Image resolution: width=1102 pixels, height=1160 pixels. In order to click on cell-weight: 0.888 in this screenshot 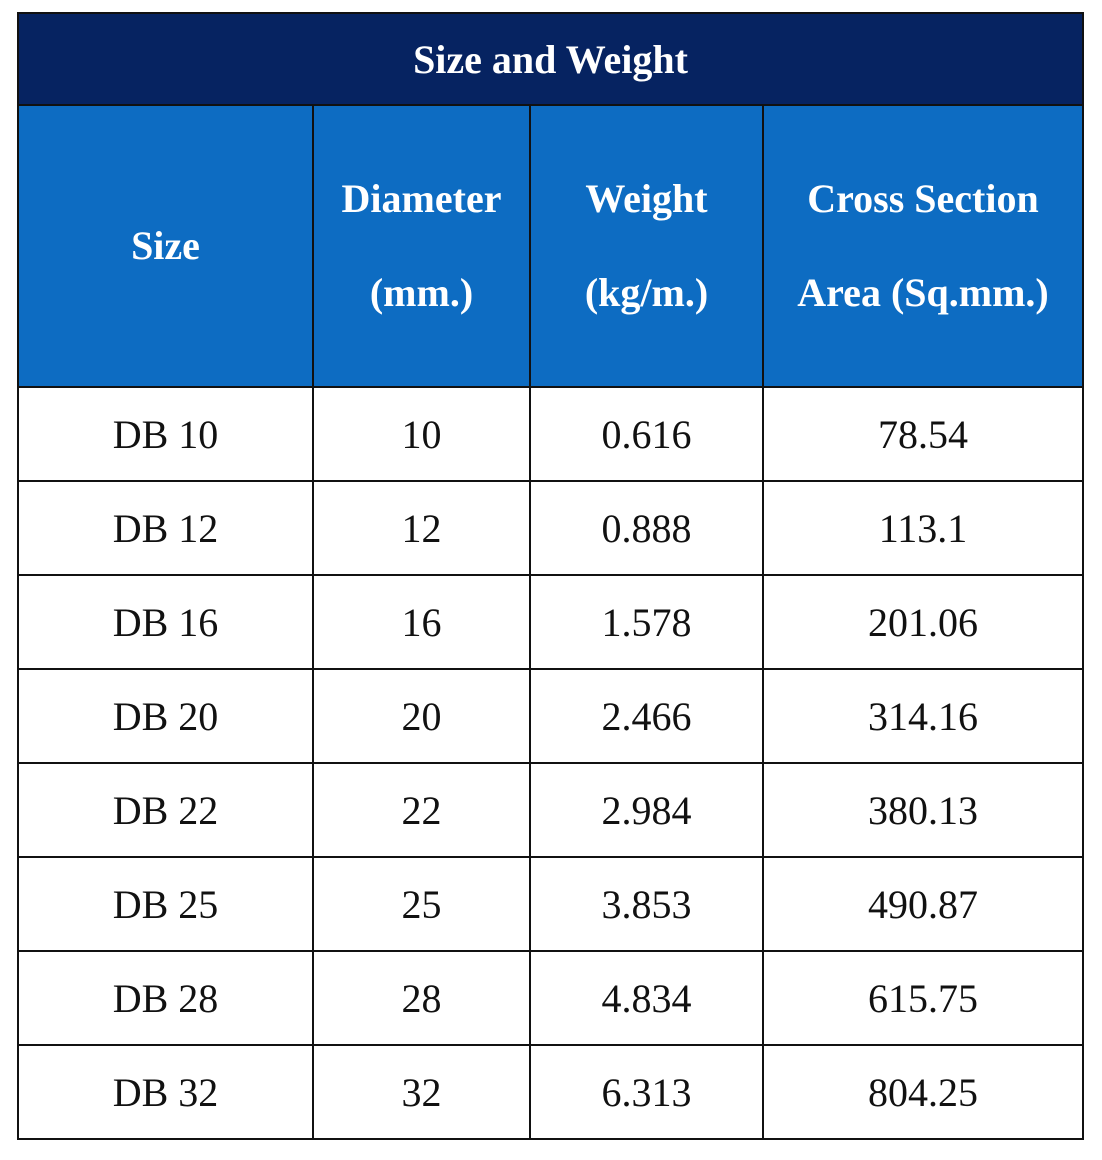, I will do `click(646, 528)`.